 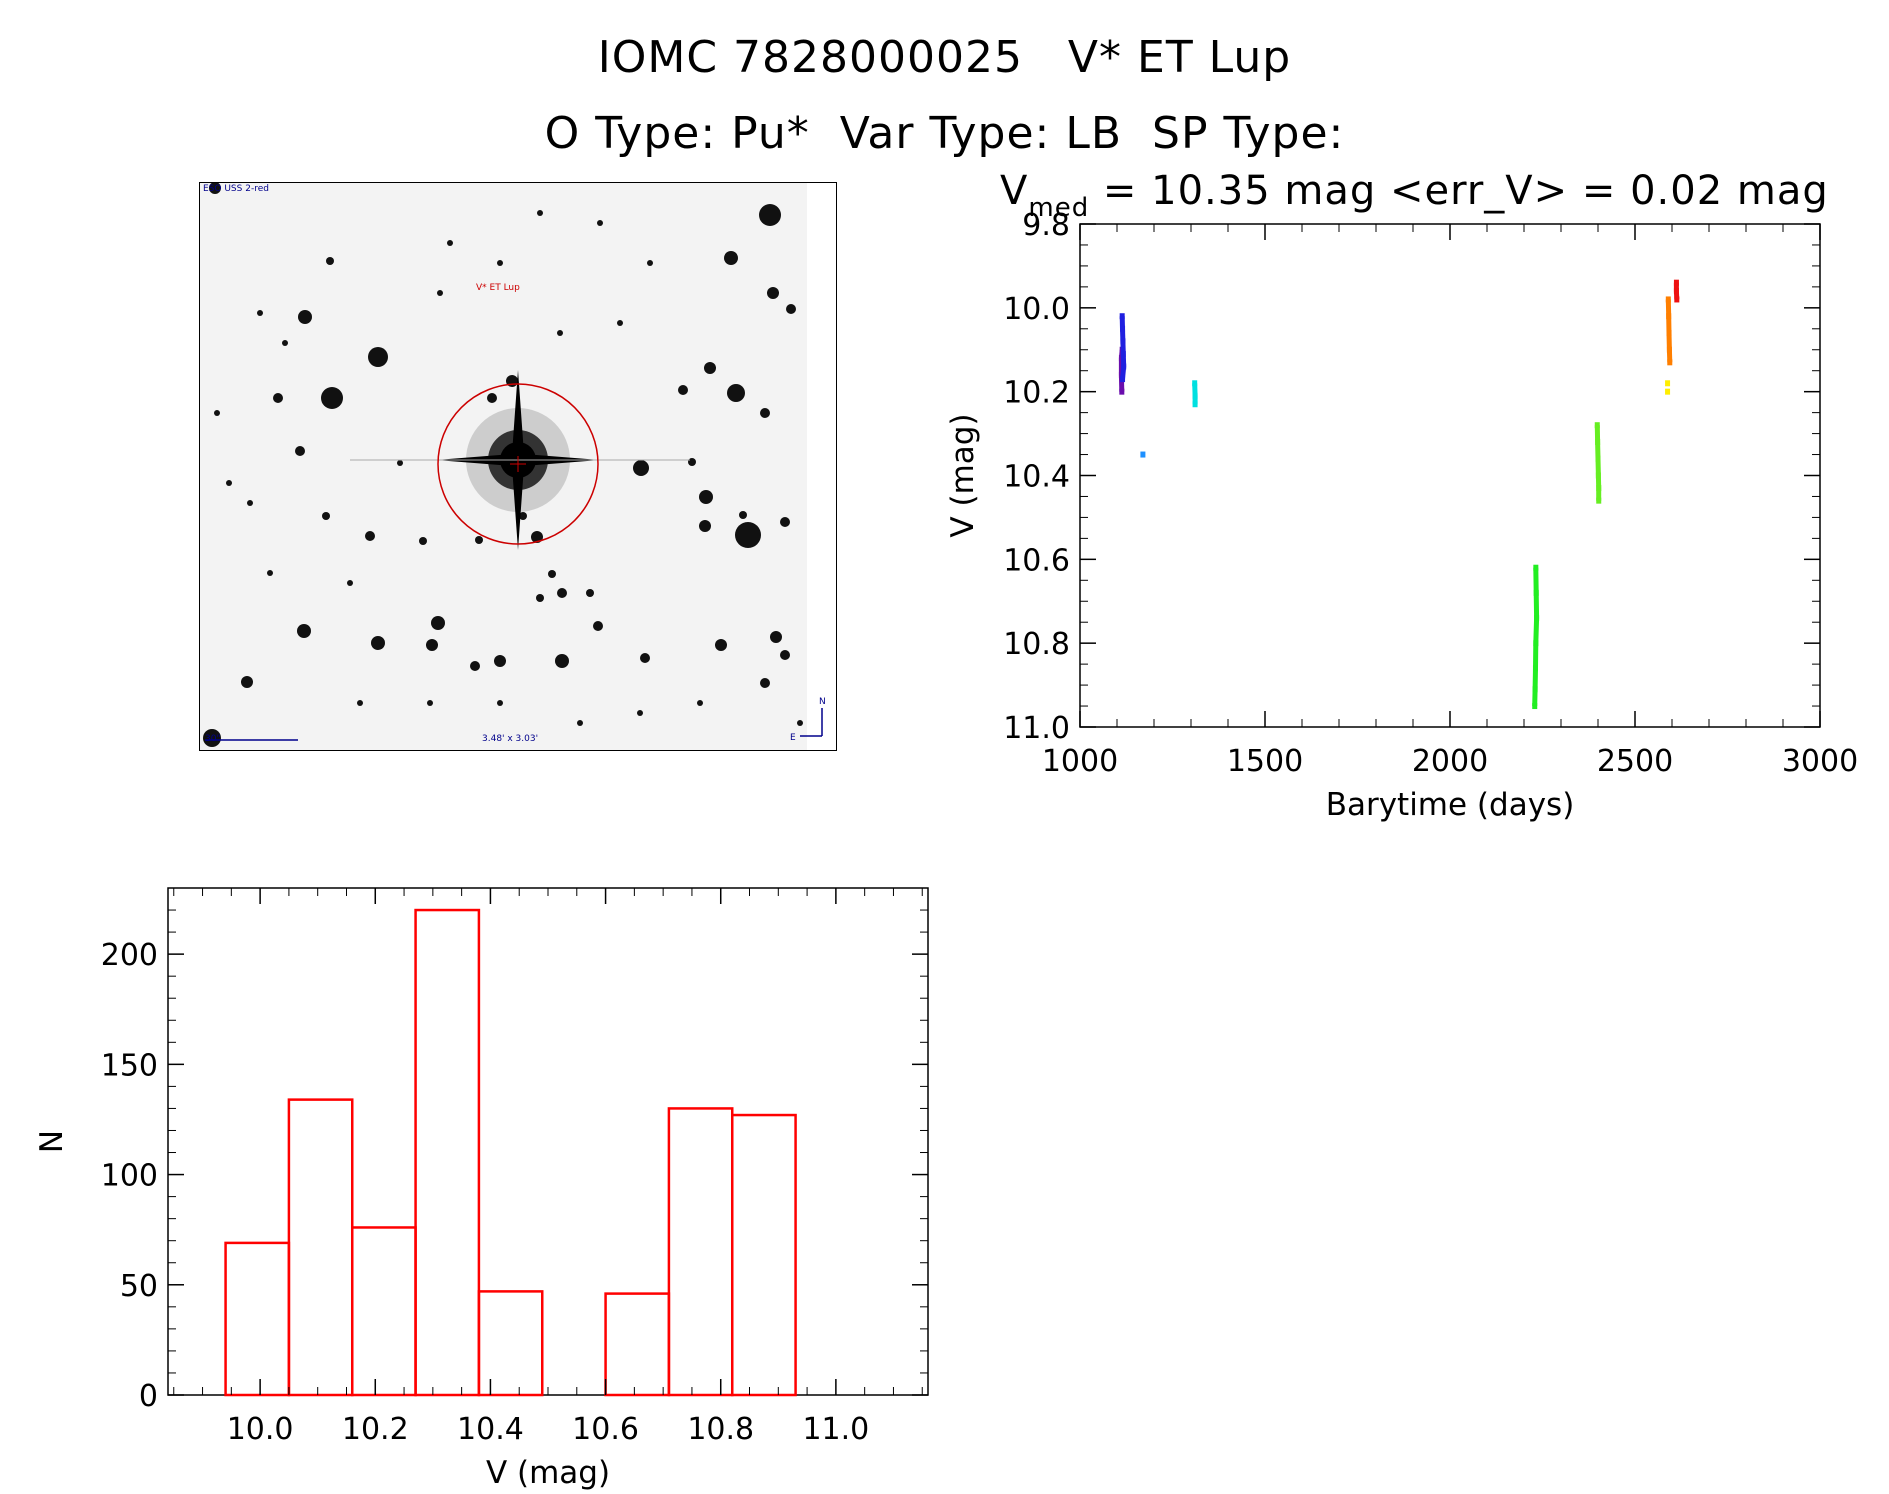 What do you see at coordinates (1036, 477) in the screenshot?
I see `lc-ytick-label-3: 10.4` at bounding box center [1036, 477].